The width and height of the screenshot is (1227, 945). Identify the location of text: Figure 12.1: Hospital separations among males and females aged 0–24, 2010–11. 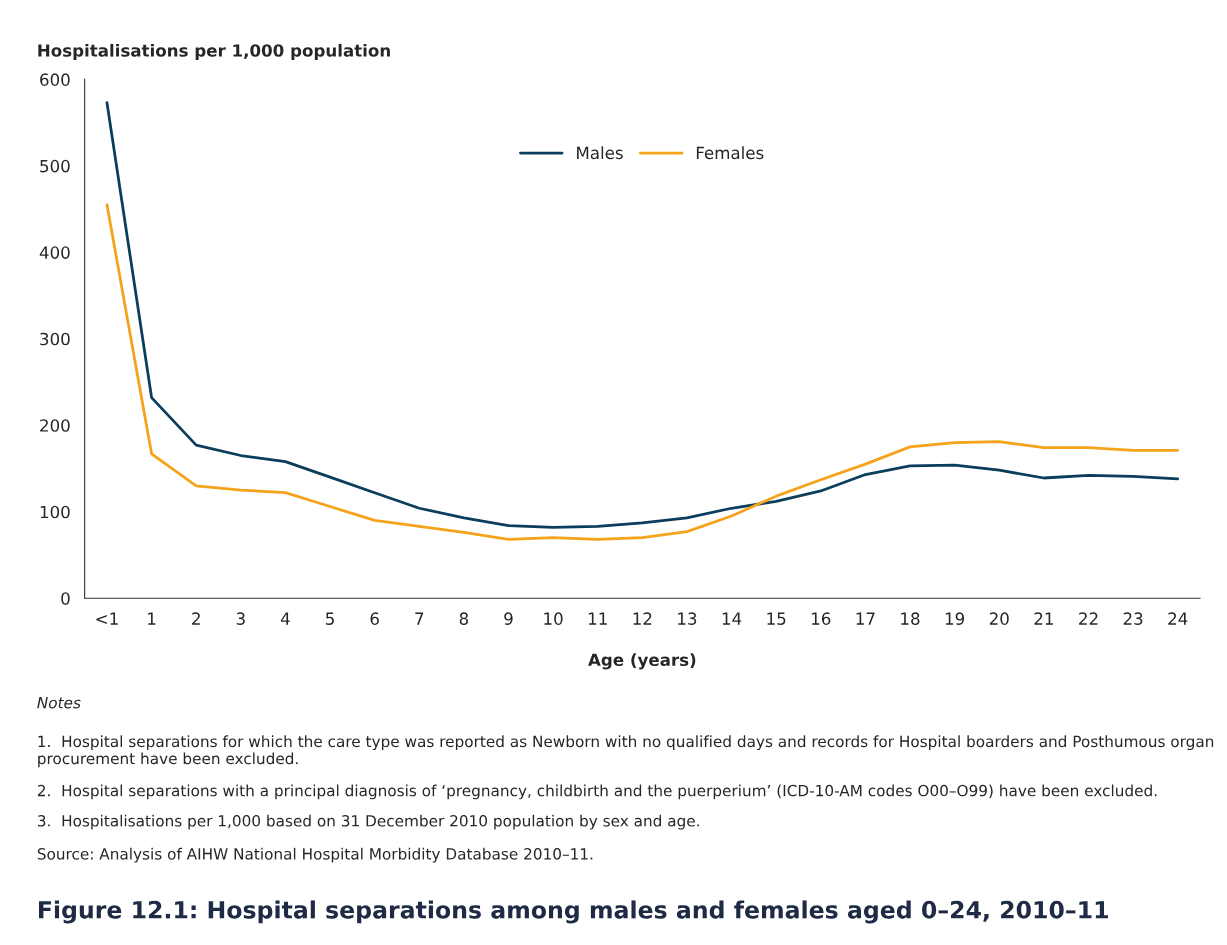
(573, 912).